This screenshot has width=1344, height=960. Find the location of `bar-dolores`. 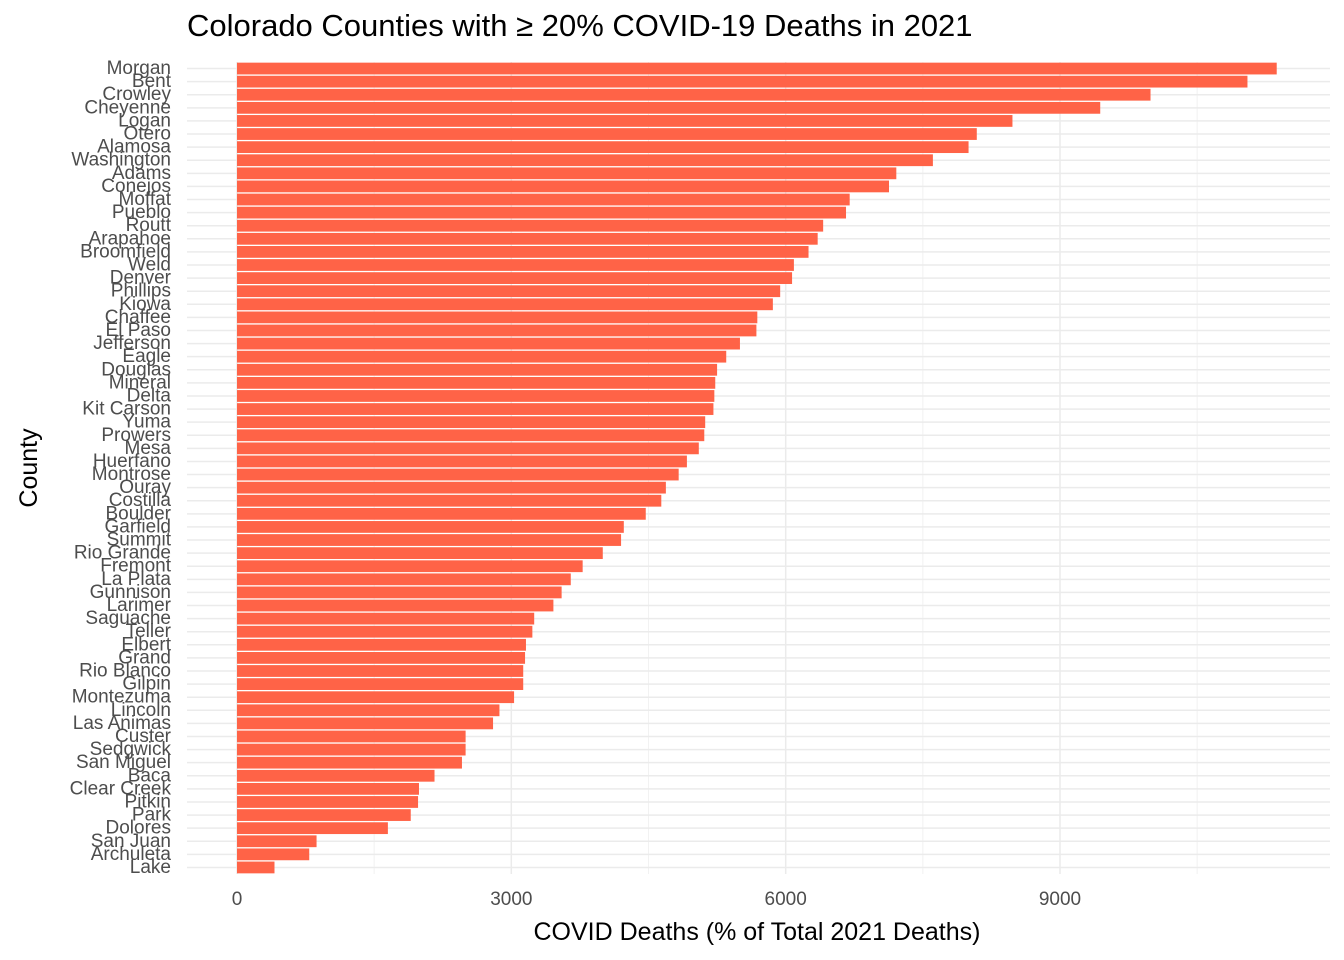

bar-dolores is located at coordinates (312, 828).